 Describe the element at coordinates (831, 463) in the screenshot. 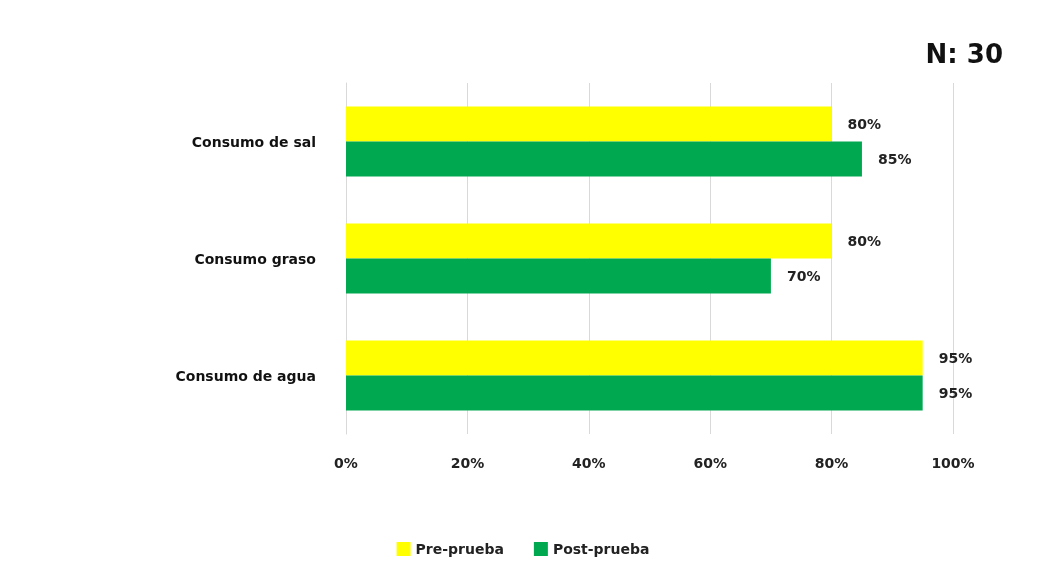

I see `x-tick-label: 80%` at that location.